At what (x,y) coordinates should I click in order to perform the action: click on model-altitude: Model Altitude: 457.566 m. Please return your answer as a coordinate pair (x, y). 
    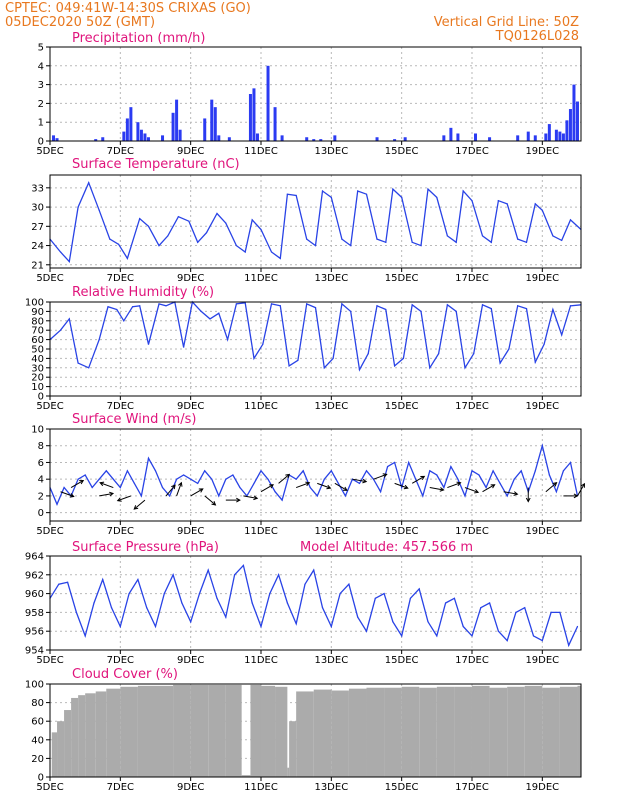
    Looking at the image, I should click on (386, 547).